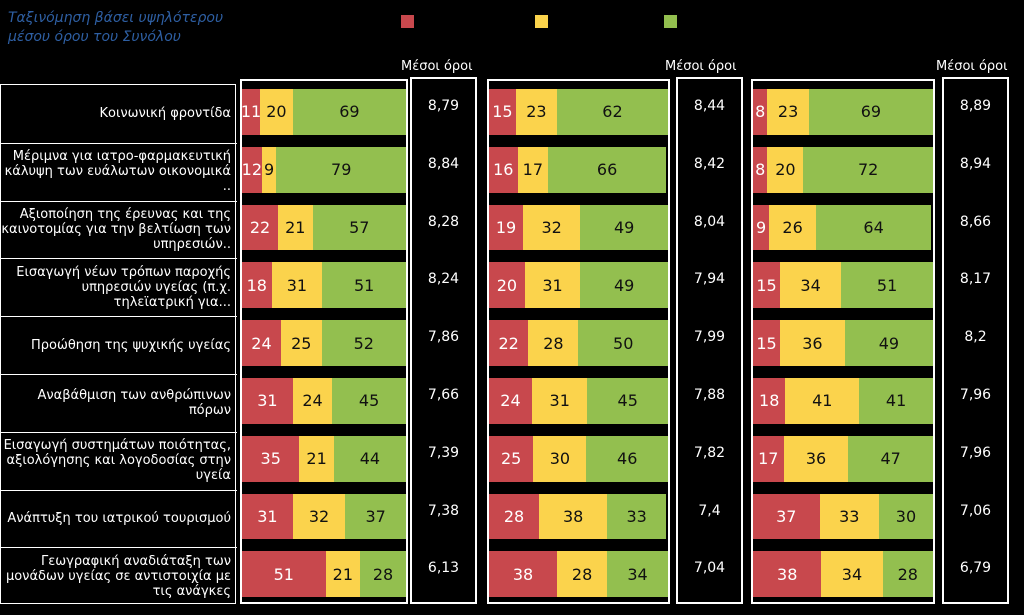 The width and height of the screenshot is (1024, 615). Describe the element at coordinates (341, 169) in the screenshot. I see `bar-segment-green: 79` at that location.